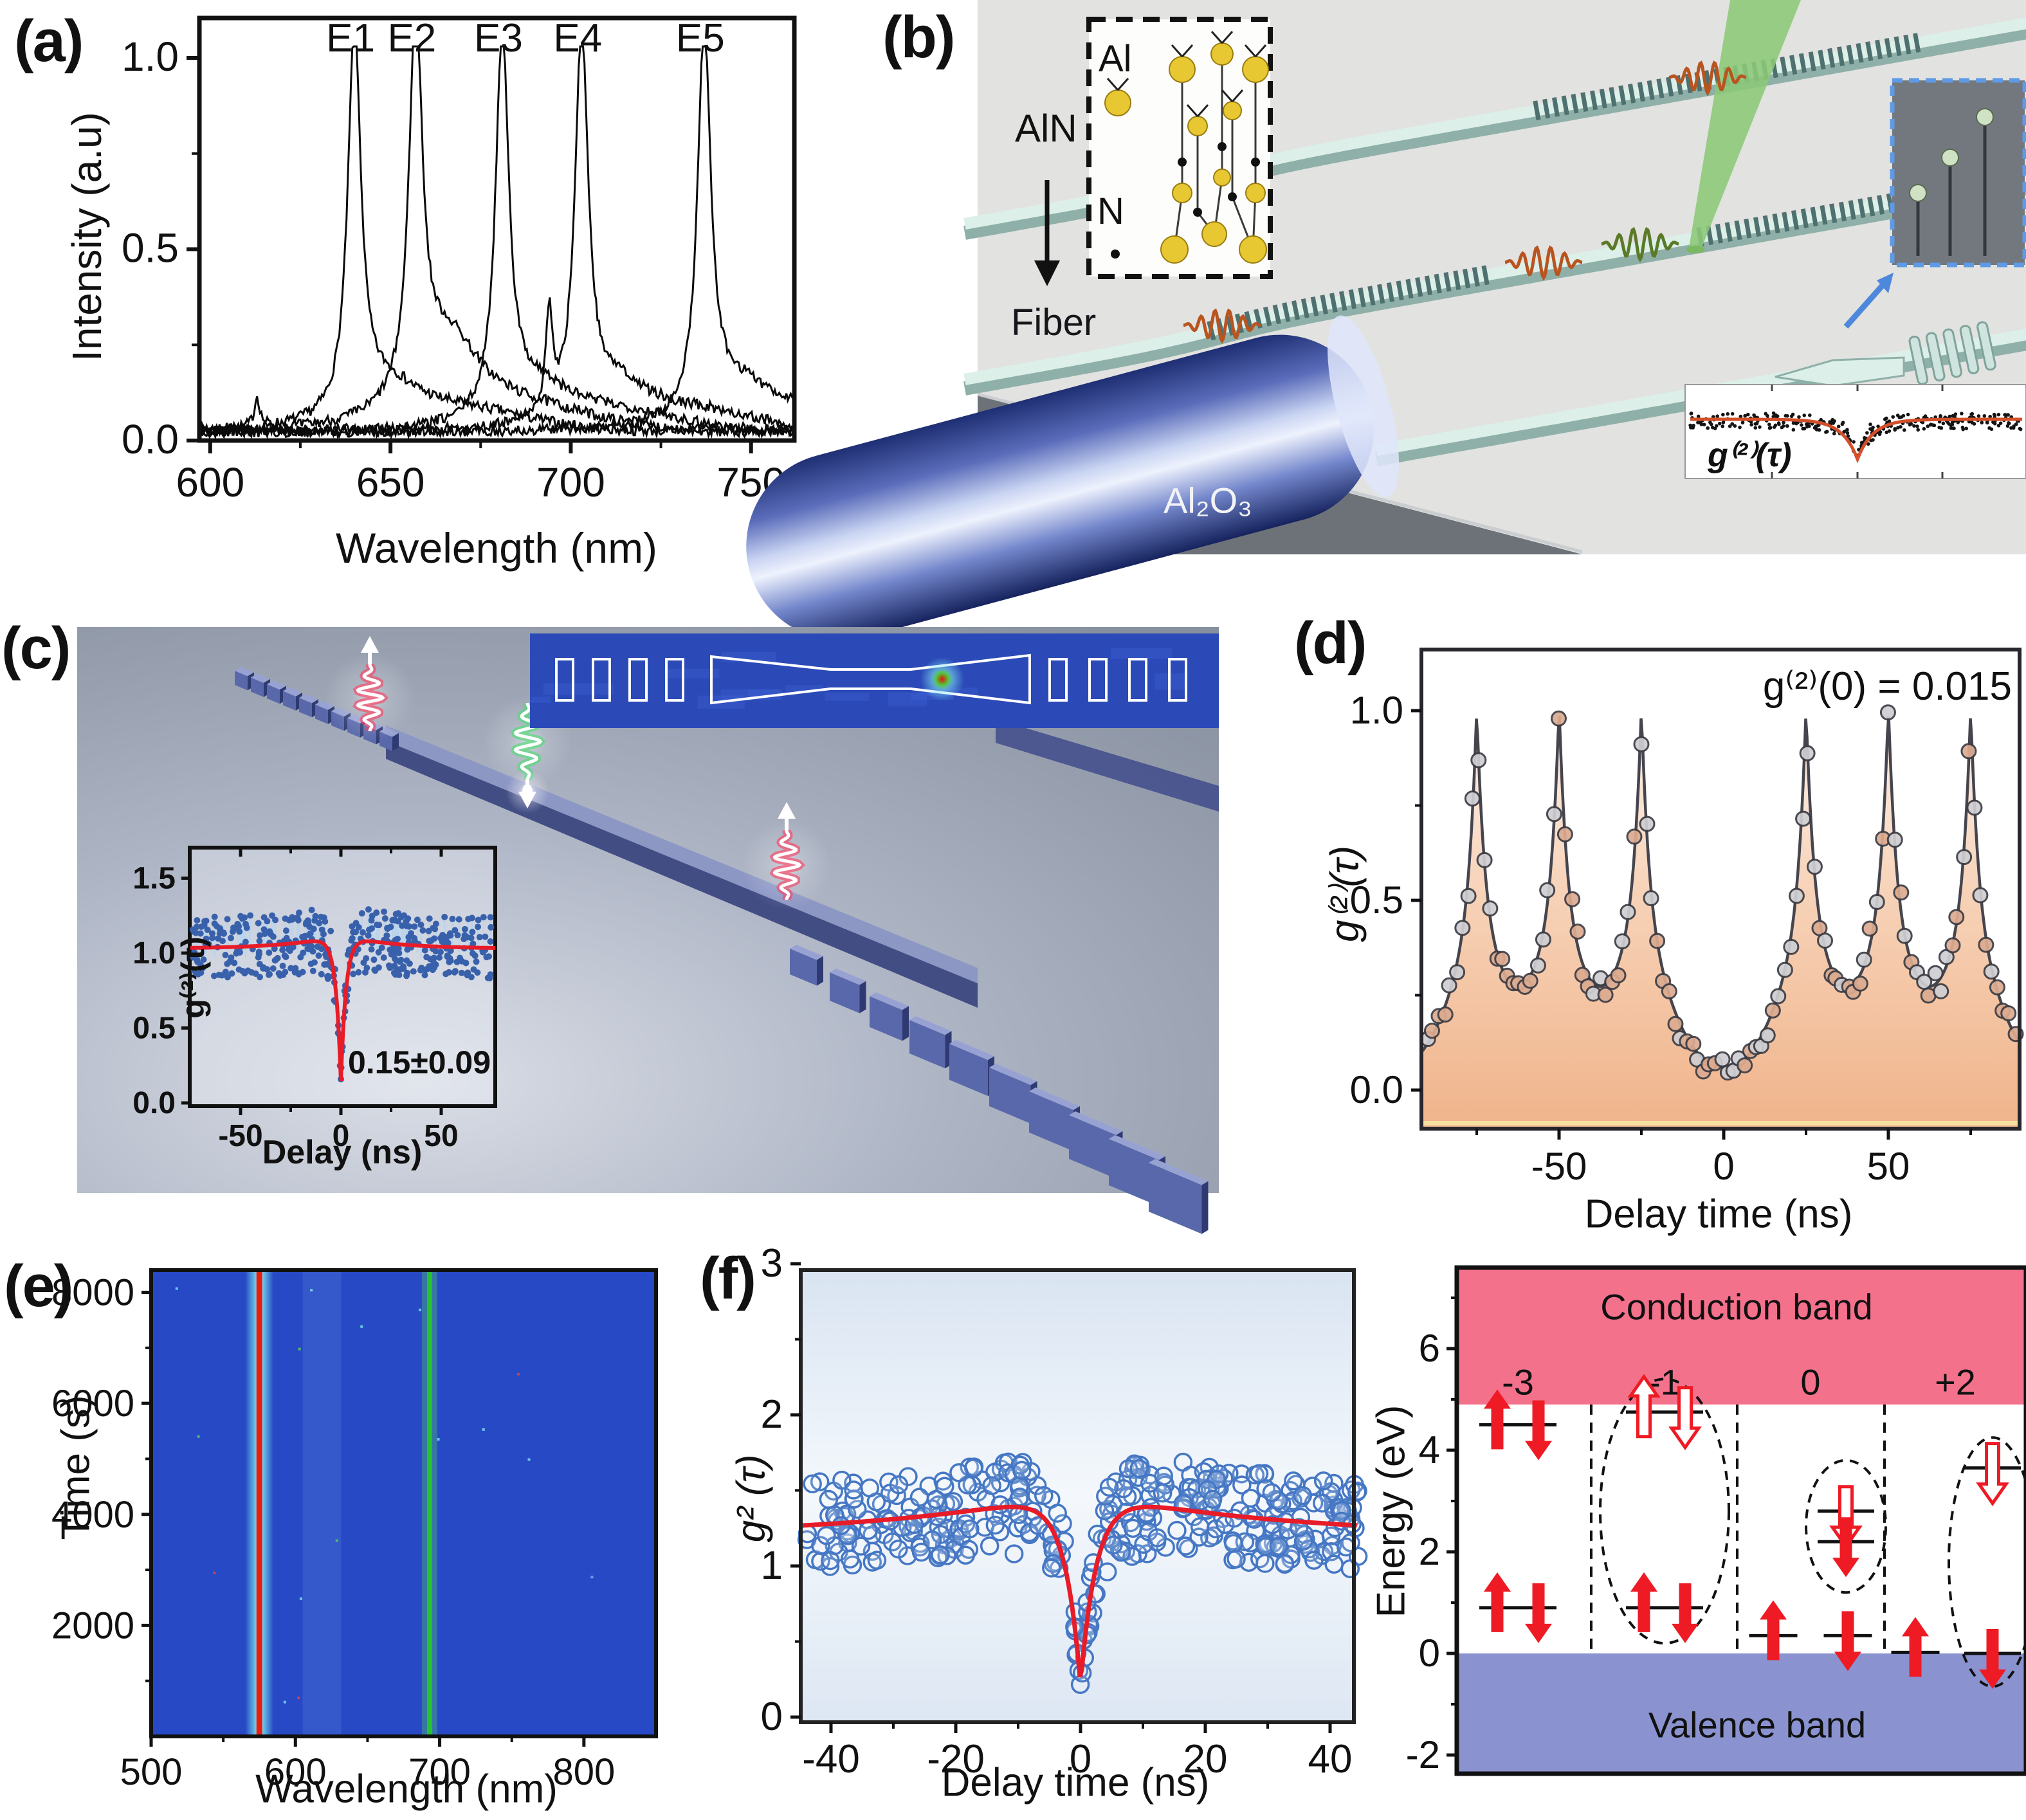 The width and height of the screenshot is (2026, 1820). What do you see at coordinates (956, 1759) in the screenshot?
I see `x-tick-label: -20` at bounding box center [956, 1759].